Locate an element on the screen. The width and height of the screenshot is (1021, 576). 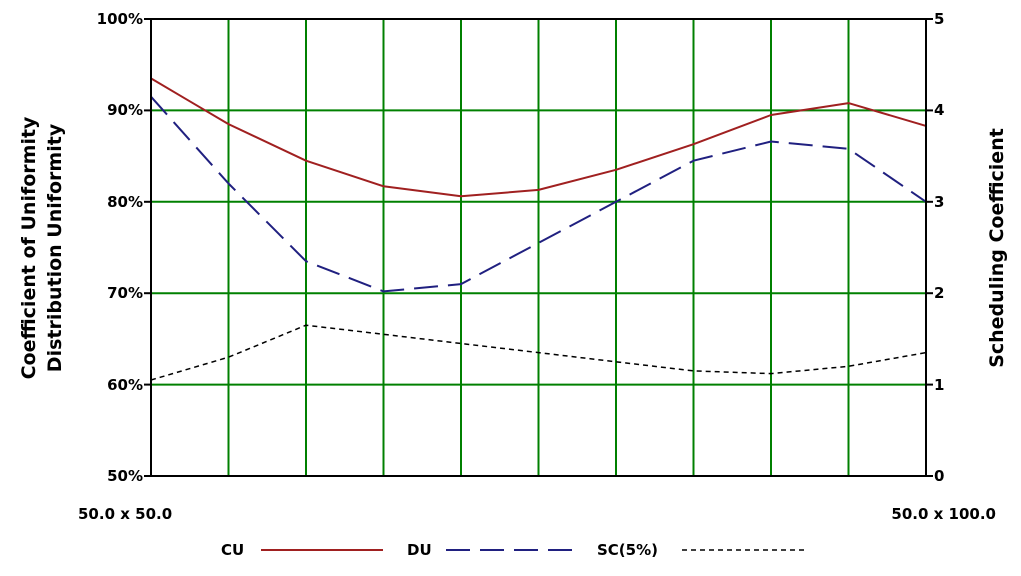
right-tick-label: 1 is located at coordinates (939, 385).